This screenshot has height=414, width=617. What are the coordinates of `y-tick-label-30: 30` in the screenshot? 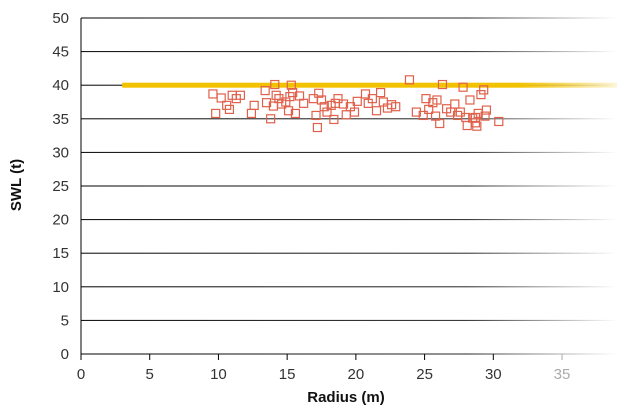 It's located at (60, 152).